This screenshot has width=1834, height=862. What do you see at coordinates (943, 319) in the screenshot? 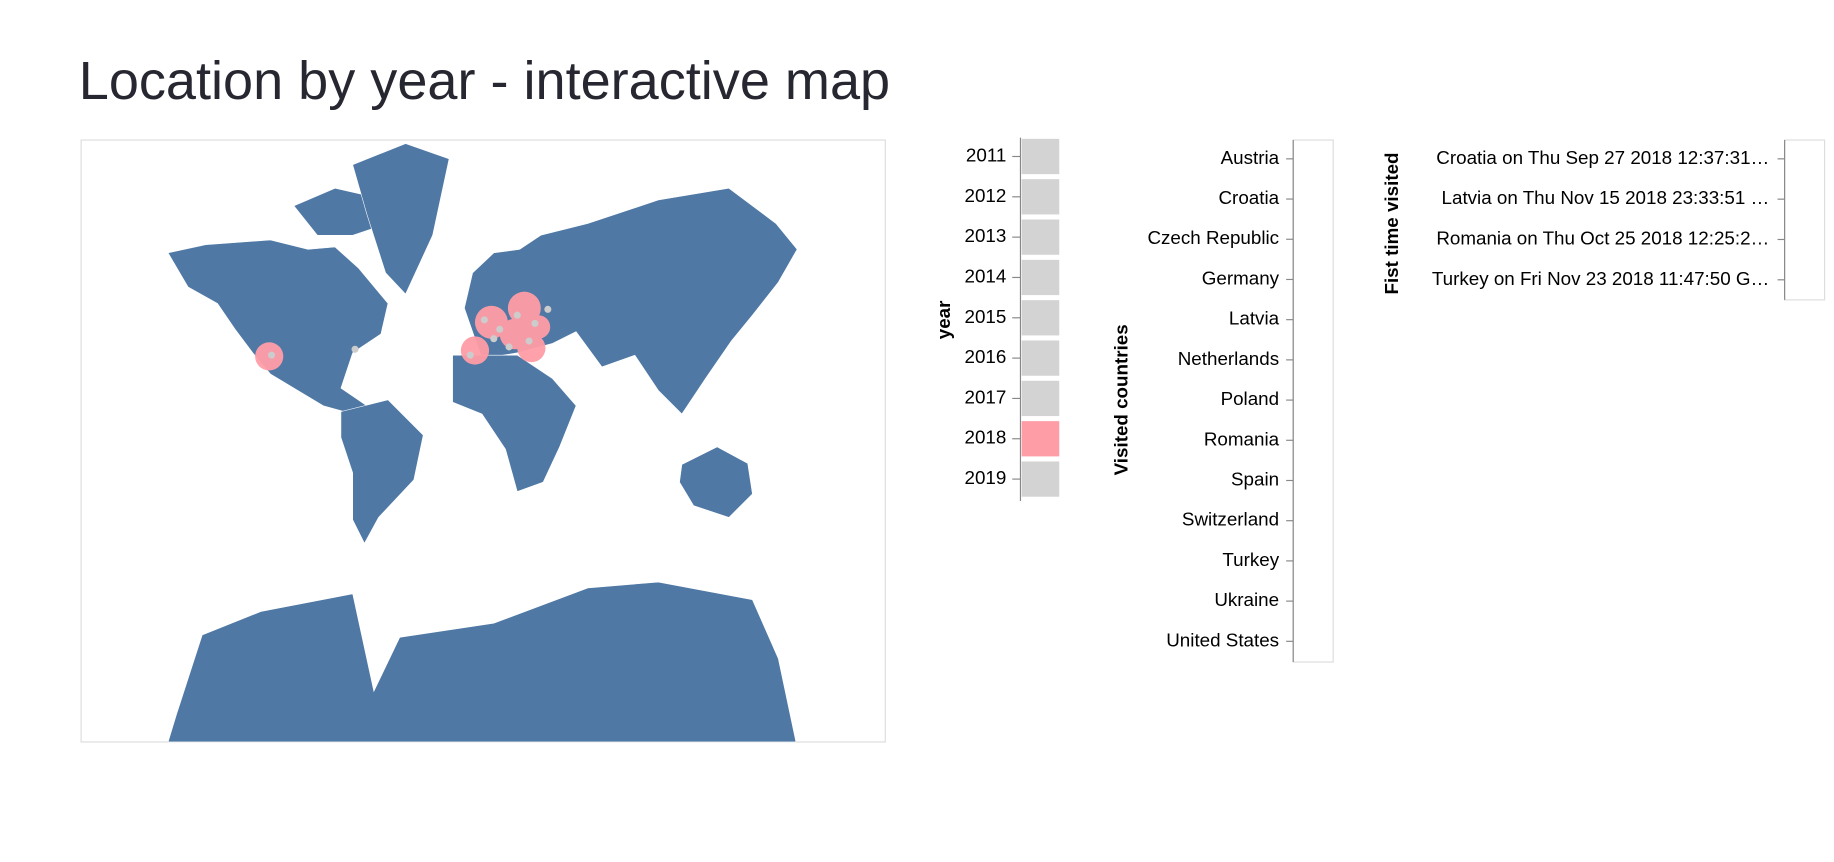
I see `year-axis-title: year` at bounding box center [943, 319].